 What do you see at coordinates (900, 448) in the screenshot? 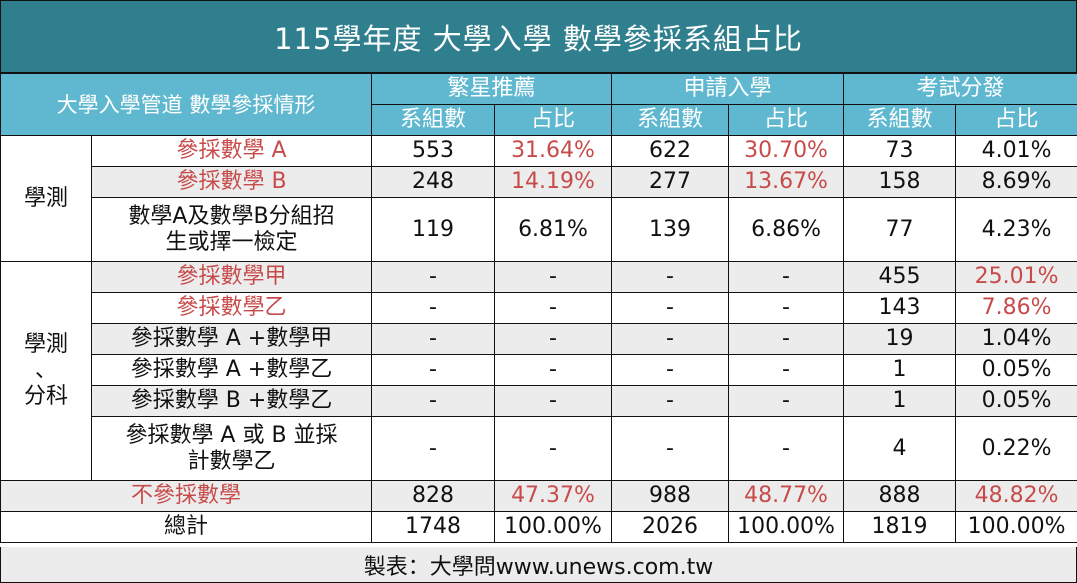
I see `cell: 4` at bounding box center [900, 448].